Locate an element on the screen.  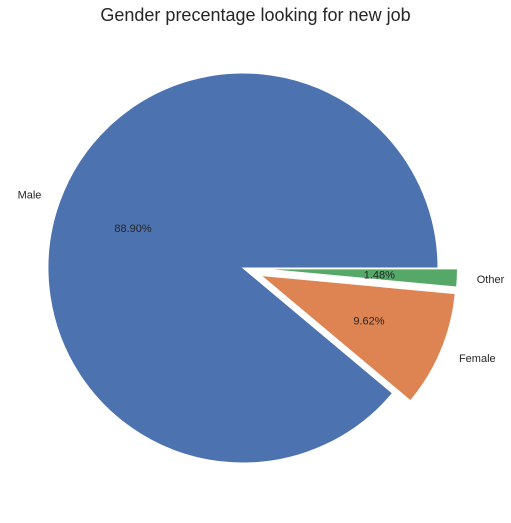
percent-label-female: 9.62% is located at coordinates (368, 322).